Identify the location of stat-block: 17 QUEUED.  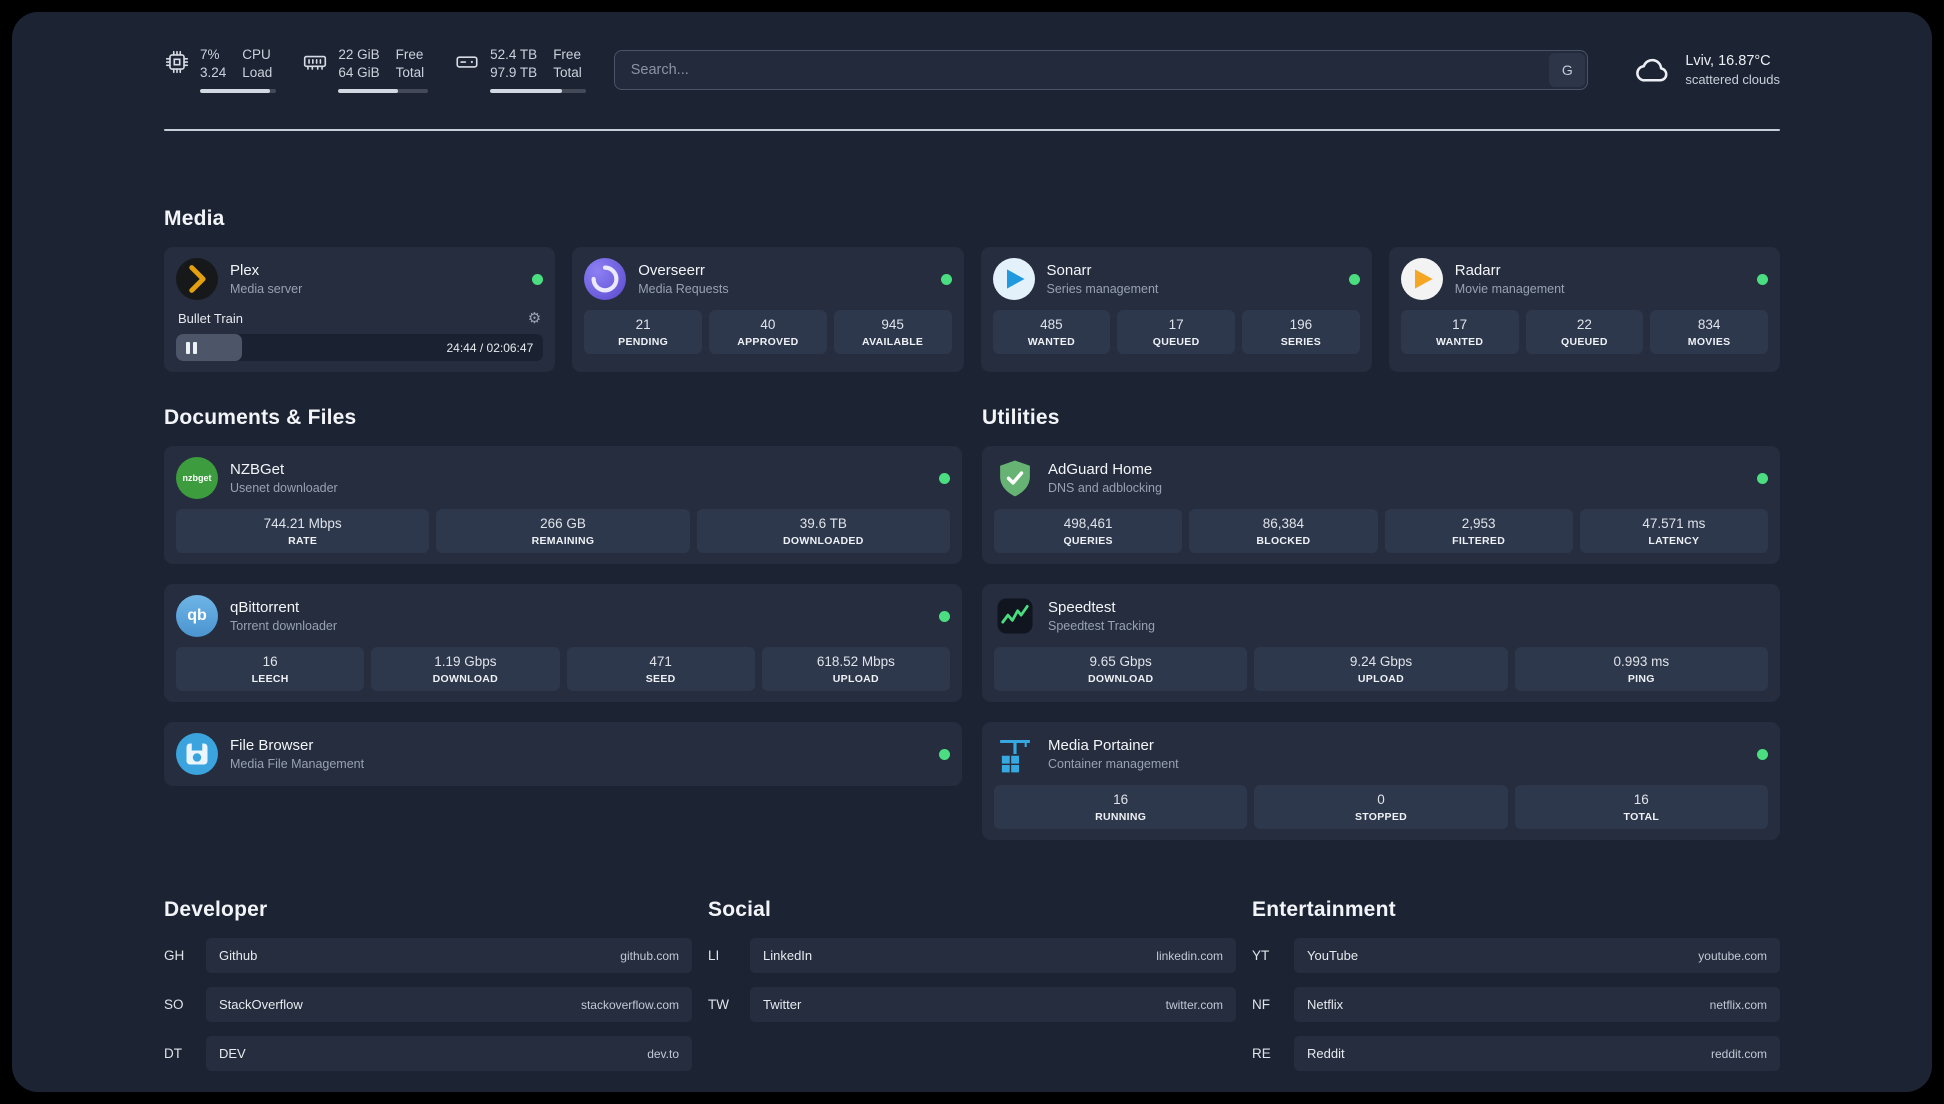
(1176, 332).